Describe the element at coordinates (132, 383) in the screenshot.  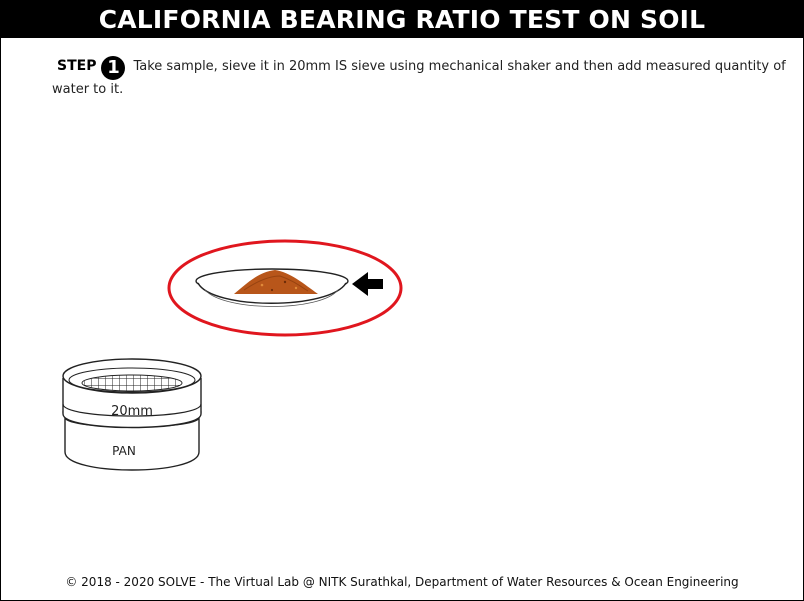
I see `sieve-mesh` at that location.